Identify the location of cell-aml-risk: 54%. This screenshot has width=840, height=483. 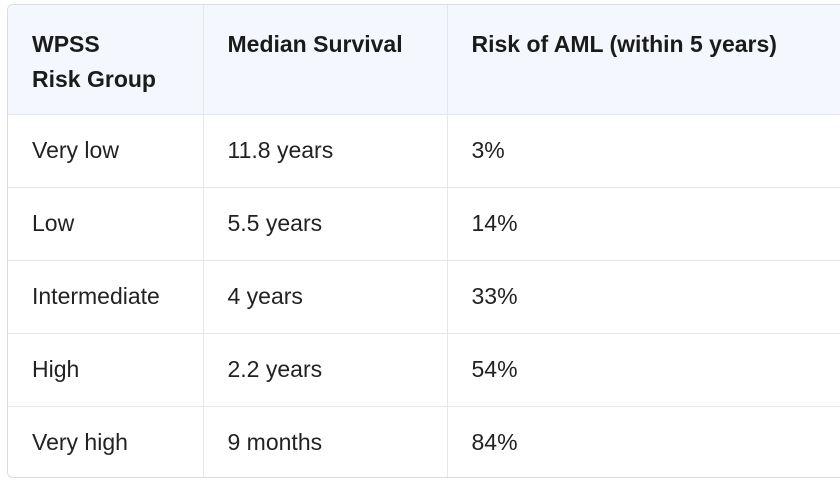
(643, 370).